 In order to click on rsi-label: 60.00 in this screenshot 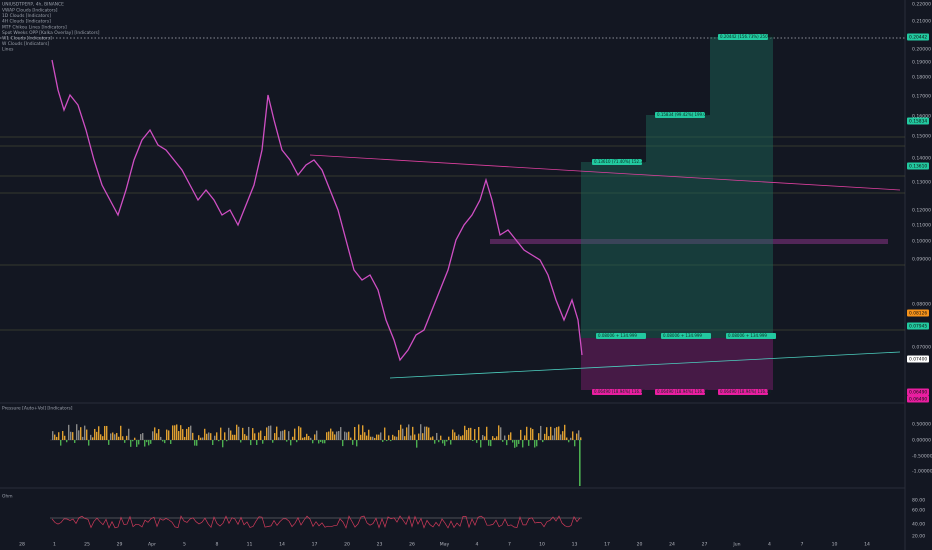, I will do `click(918, 511)`.